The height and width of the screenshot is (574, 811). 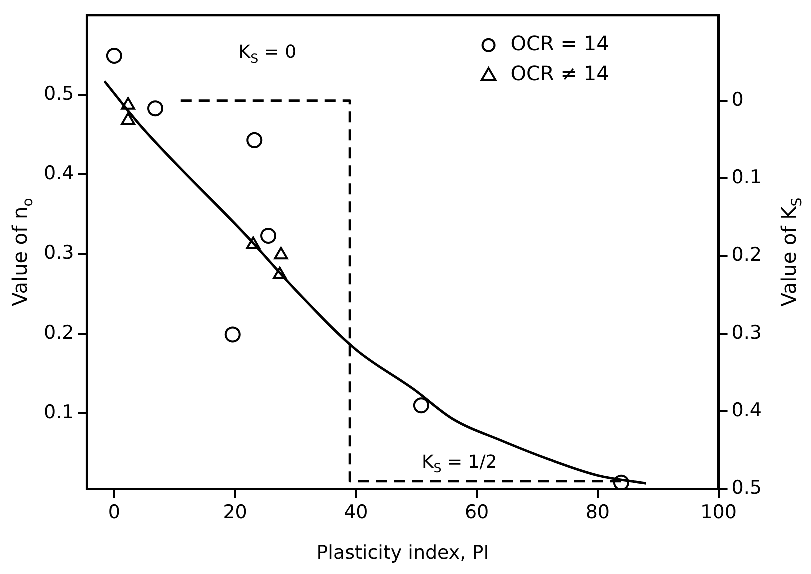 What do you see at coordinates (738, 99) in the screenshot?
I see `y2-tick-label: 0` at bounding box center [738, 99].